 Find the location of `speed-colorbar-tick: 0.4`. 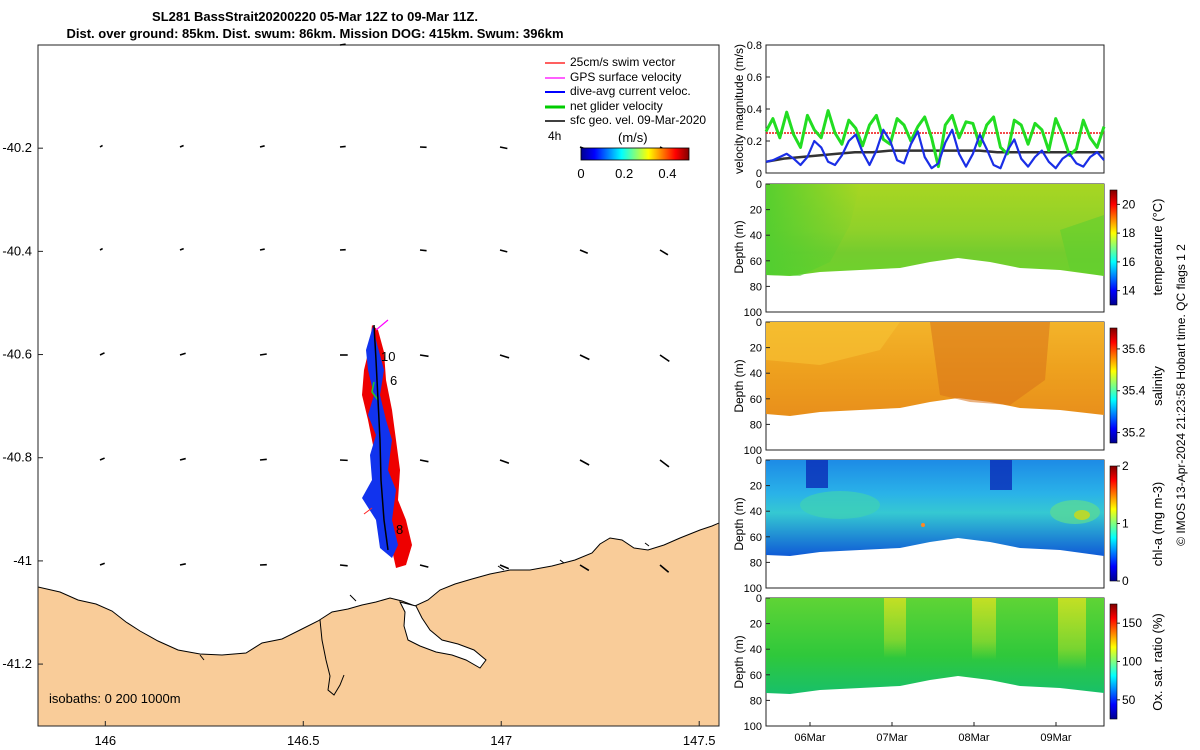

speed-colorbar-tick: 0.4 is located at coordinates (667, 173).